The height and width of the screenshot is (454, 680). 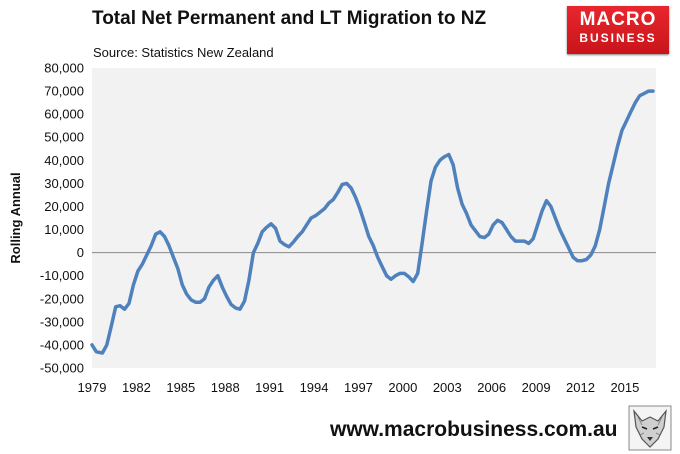 What do you see at coordinates (402, 387) in the screenshot?
I see `x-tick-label: 2000` at bounding box center [402, 387].